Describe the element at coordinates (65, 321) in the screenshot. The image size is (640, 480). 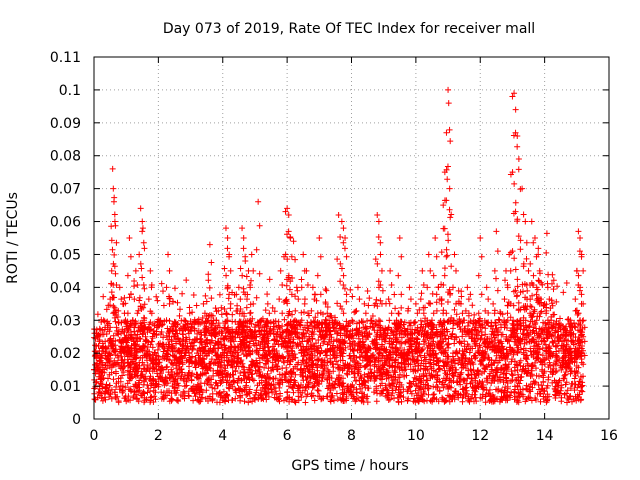
I see `y-tick-label: 0.03` at that location.